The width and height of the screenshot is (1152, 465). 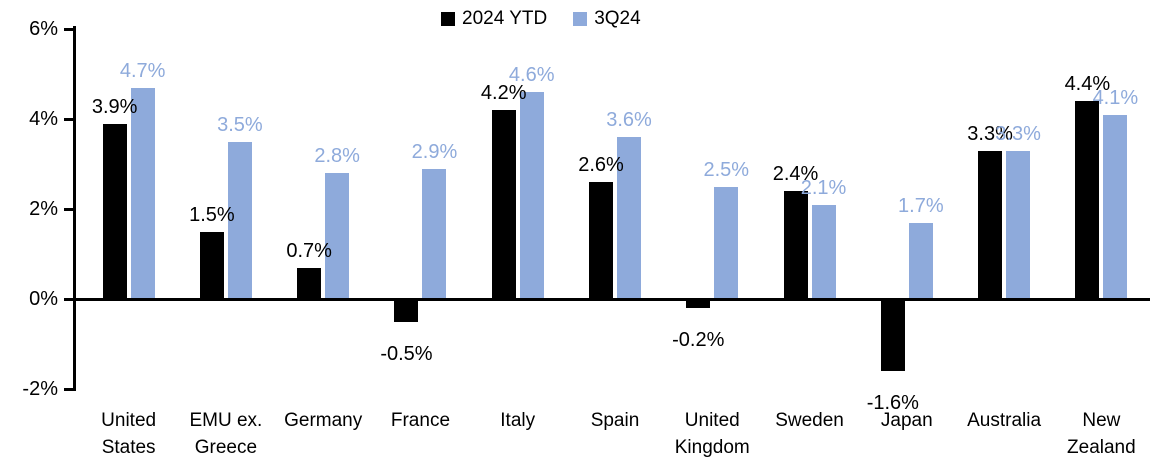 I want to click on value-label-2024-ytd-united-states: 3.9%, so click(x=114, y=106).